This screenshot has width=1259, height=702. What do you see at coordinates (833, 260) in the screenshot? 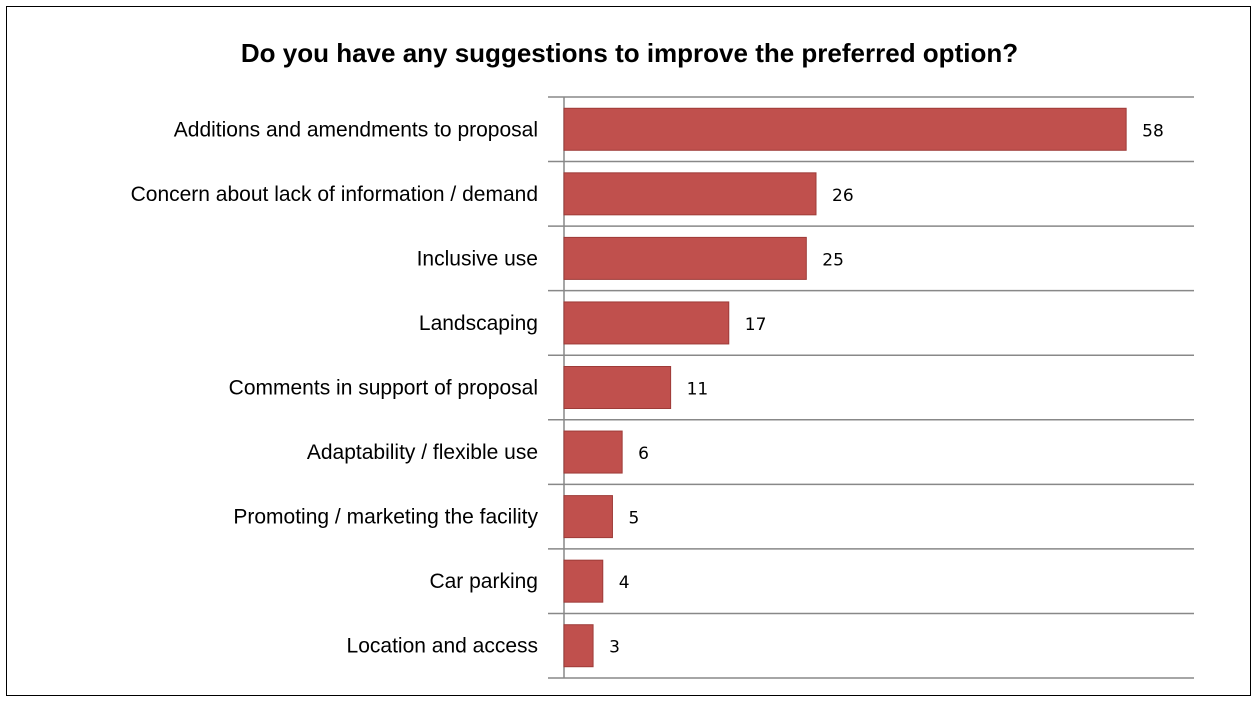
I see `data-label: 25` at bounding box center [833, 260].